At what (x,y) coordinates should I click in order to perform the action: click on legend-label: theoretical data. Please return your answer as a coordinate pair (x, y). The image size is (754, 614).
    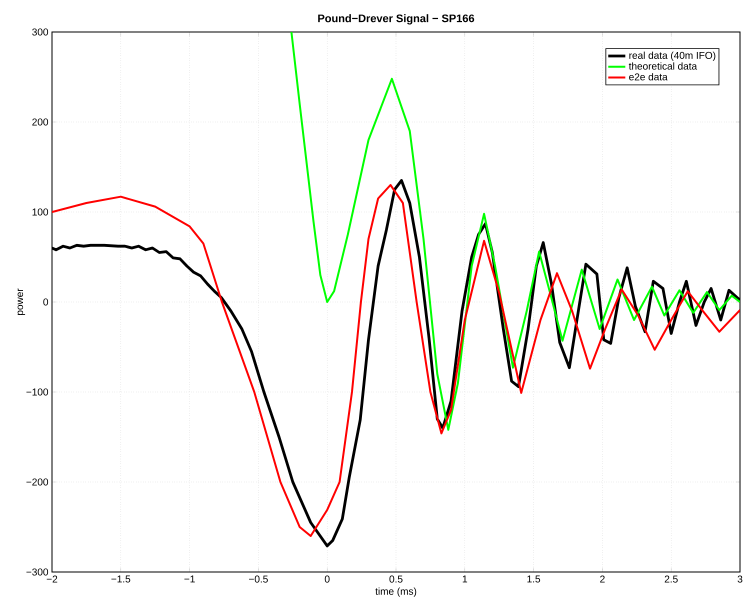
    Looking at the image, I should click on (663, 66).